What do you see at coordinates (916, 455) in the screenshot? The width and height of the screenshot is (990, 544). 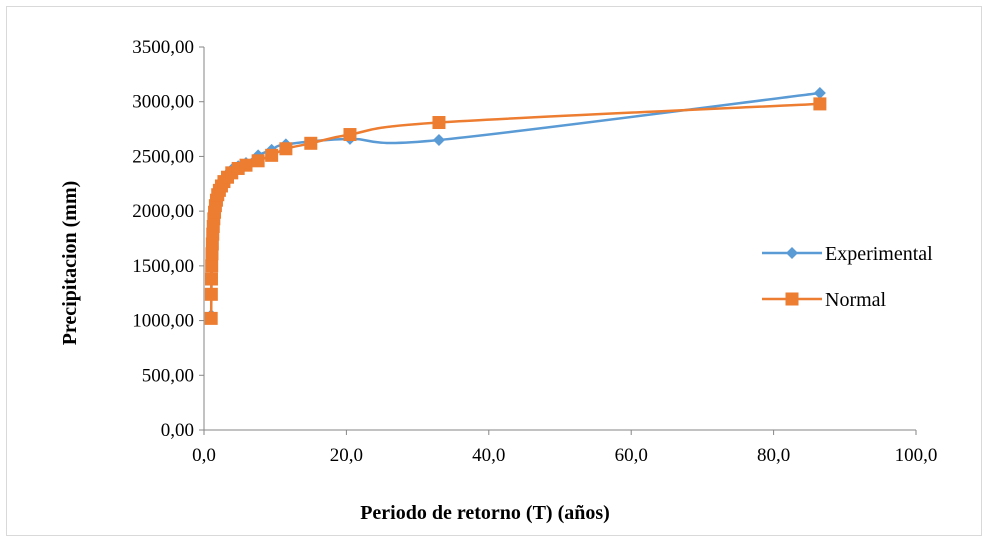 I see `x-tick-label: 100,0` at bounding box center [916, 455].